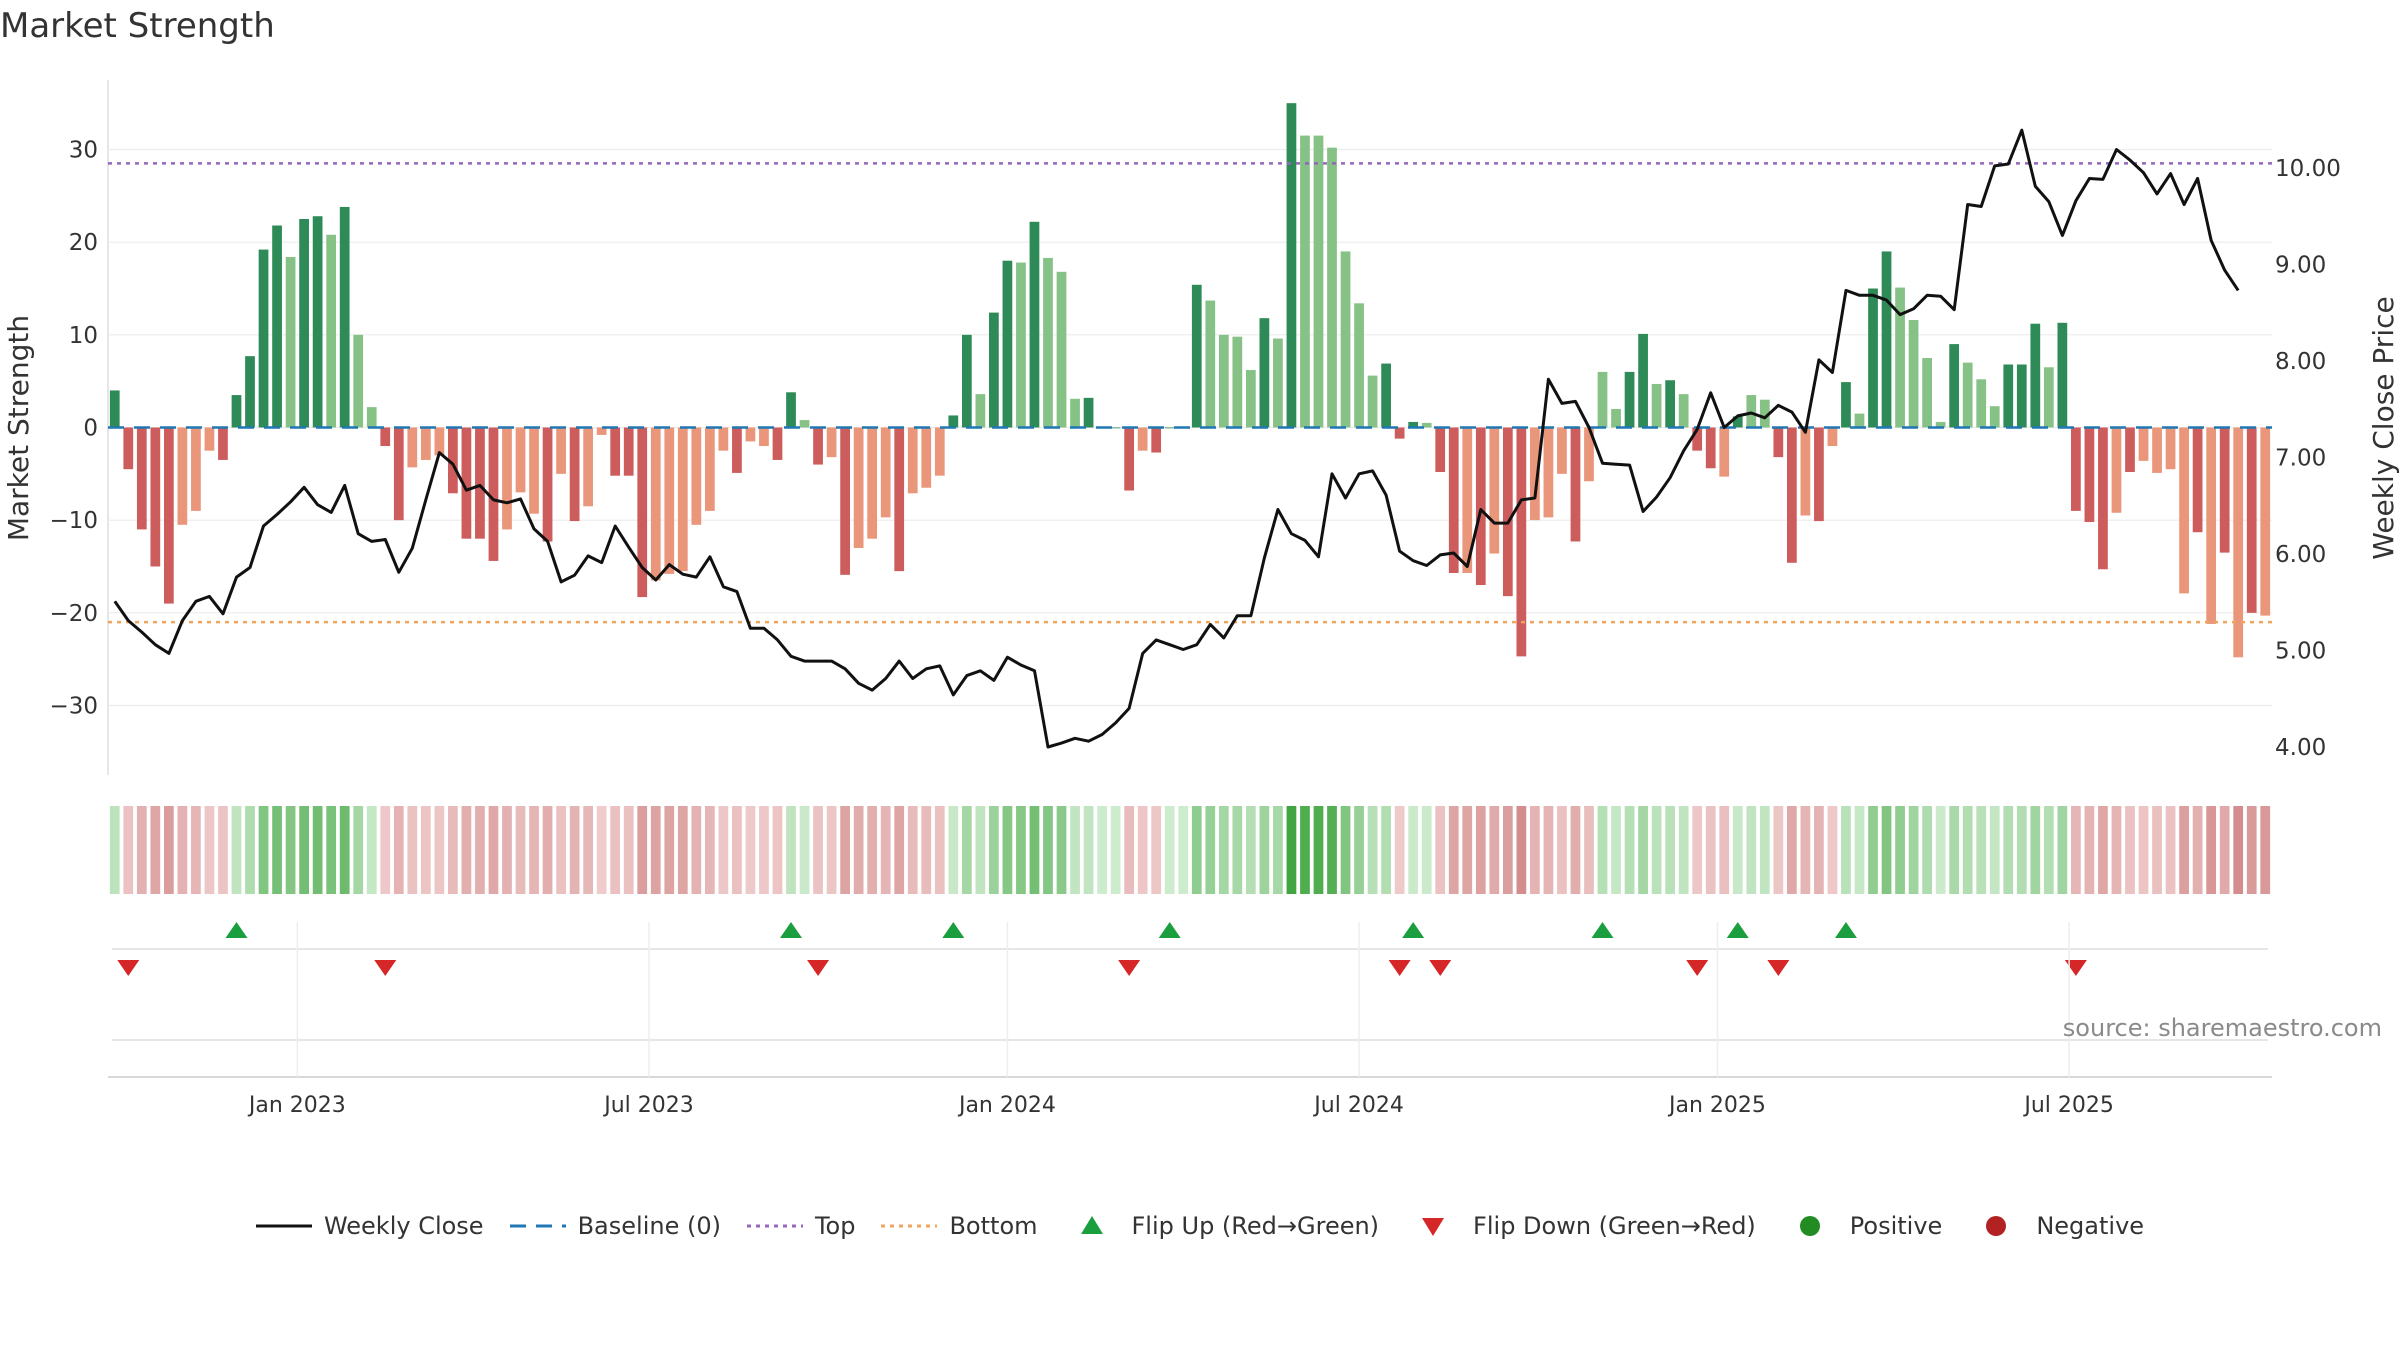  I want to click on y-left-tick-label: −30, so click(73, 707).